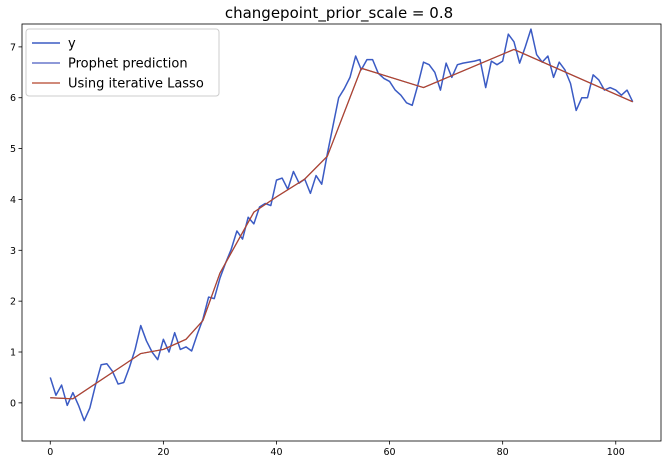 The width and height of the screenshot is (668, 470). I want to click on x-tick-label: 100, so click(616, 452).